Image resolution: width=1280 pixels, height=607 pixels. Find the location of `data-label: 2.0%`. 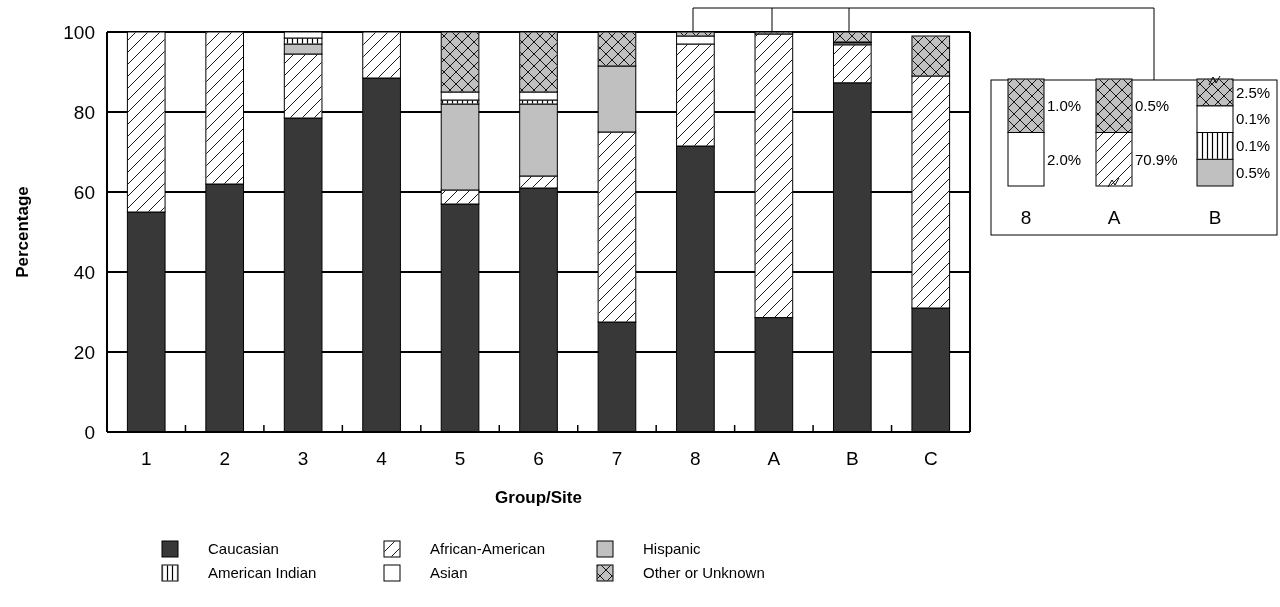

data-label: 2.0% is located at coordinates (1064, 159).